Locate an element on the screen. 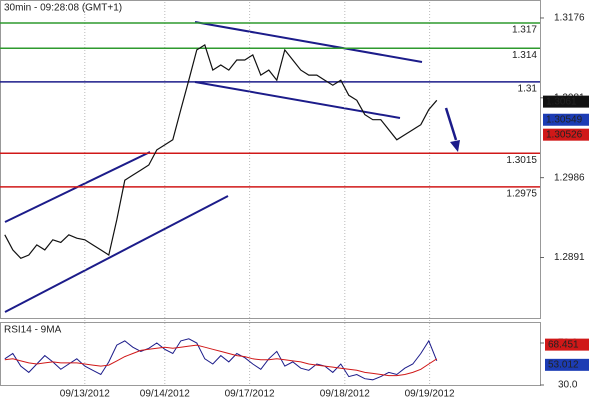  rsi-title: RSI14 - 9MA is located at coordinates (33, 330).